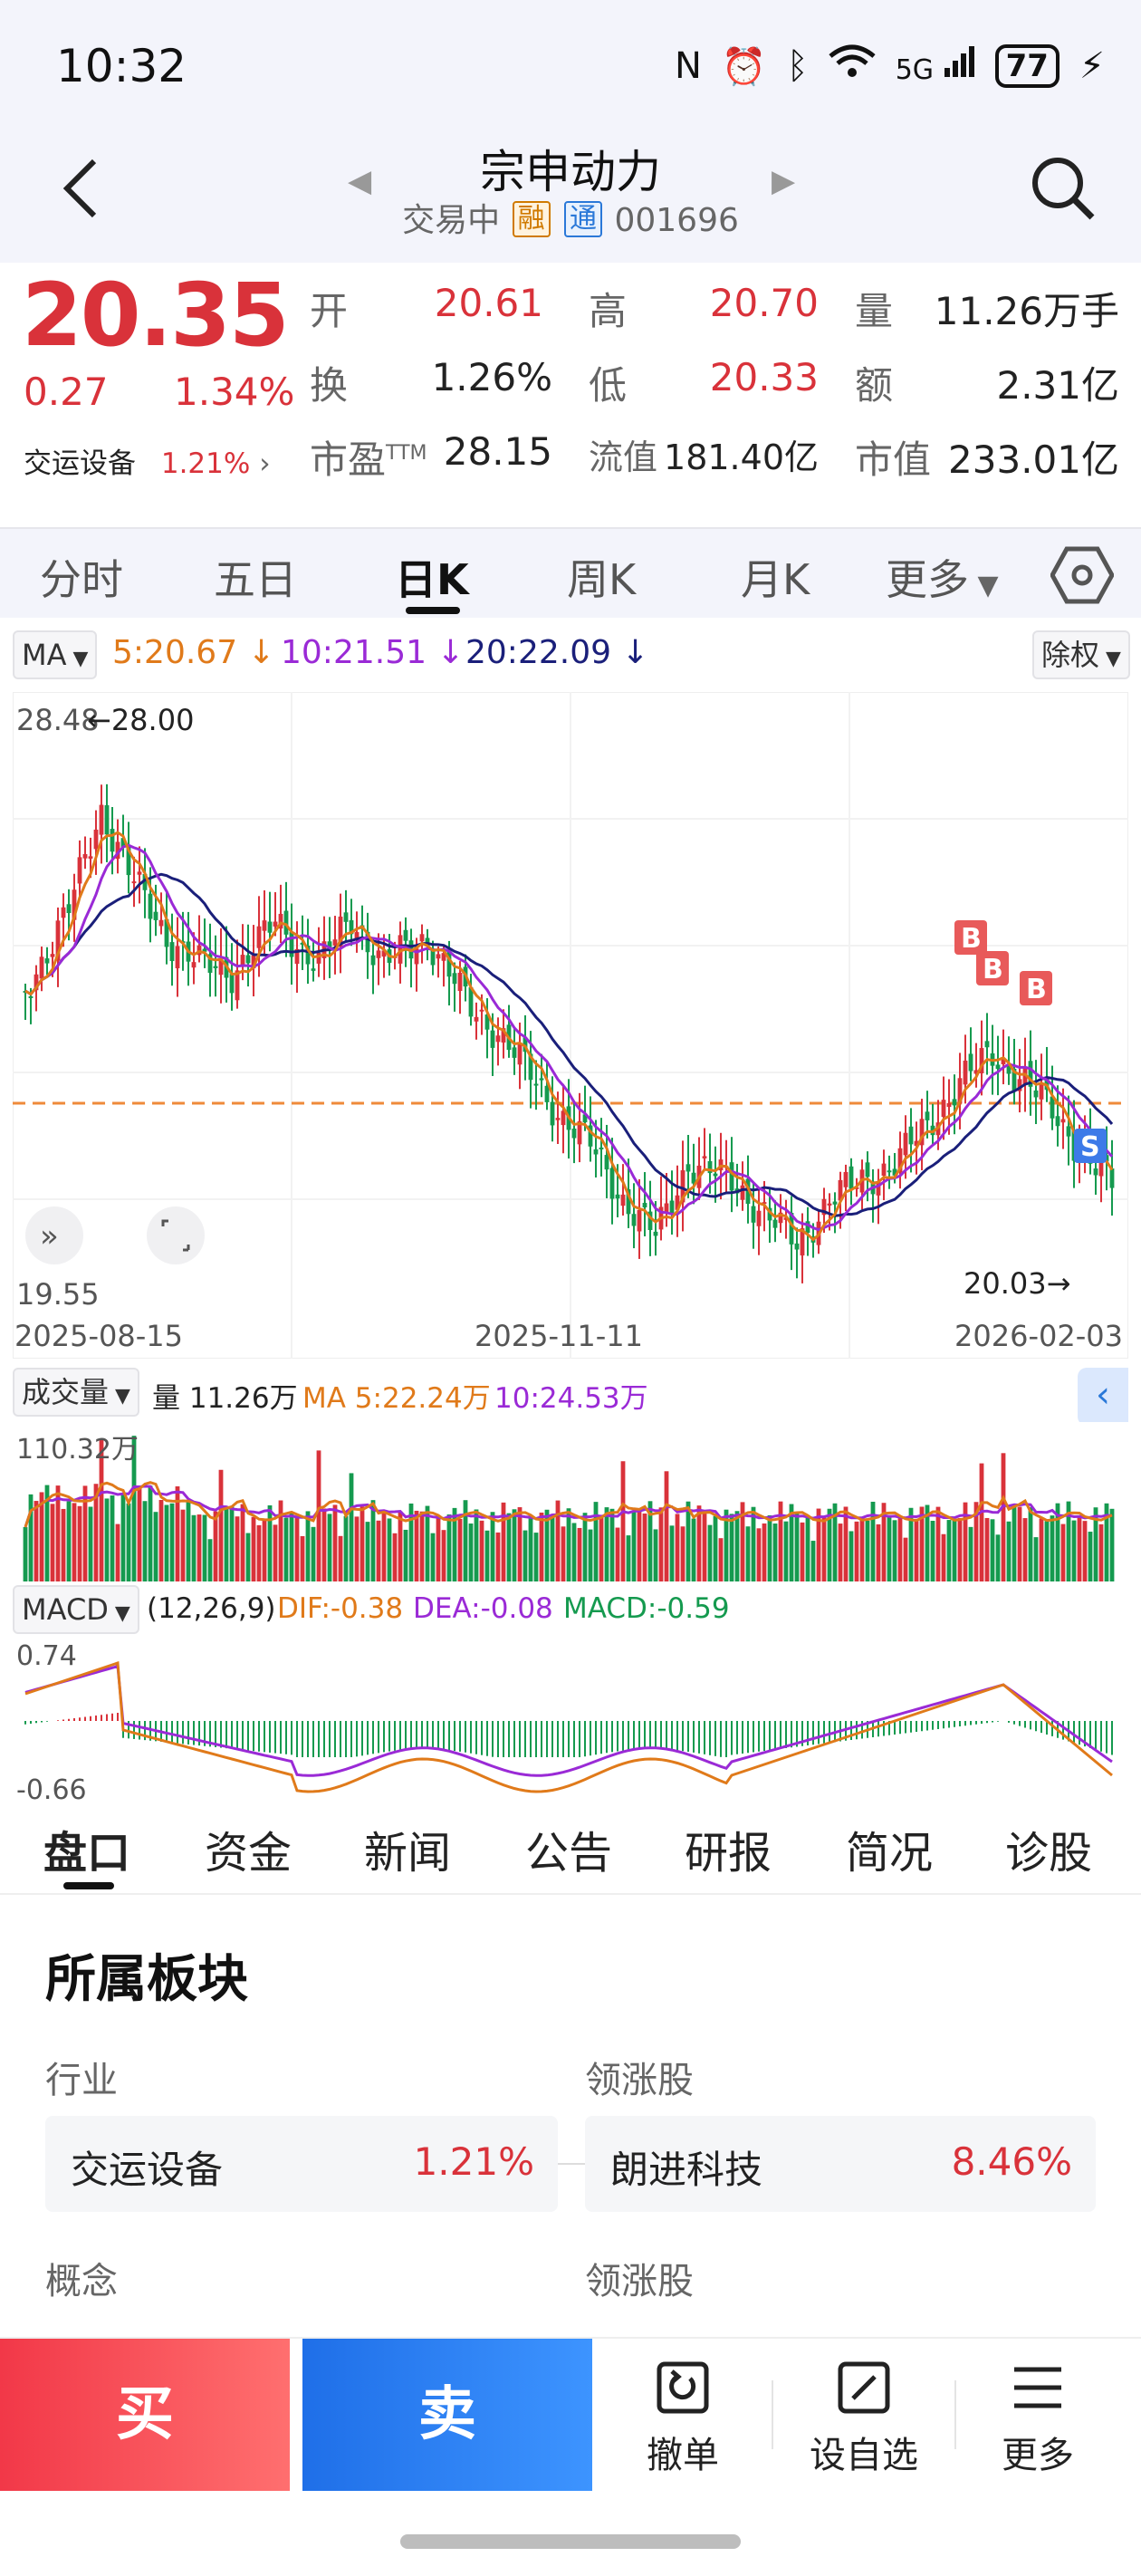  Describe the element at coordinates (360, 181) in the screenshot. I see `prev-stock-button: ◀` at that location.